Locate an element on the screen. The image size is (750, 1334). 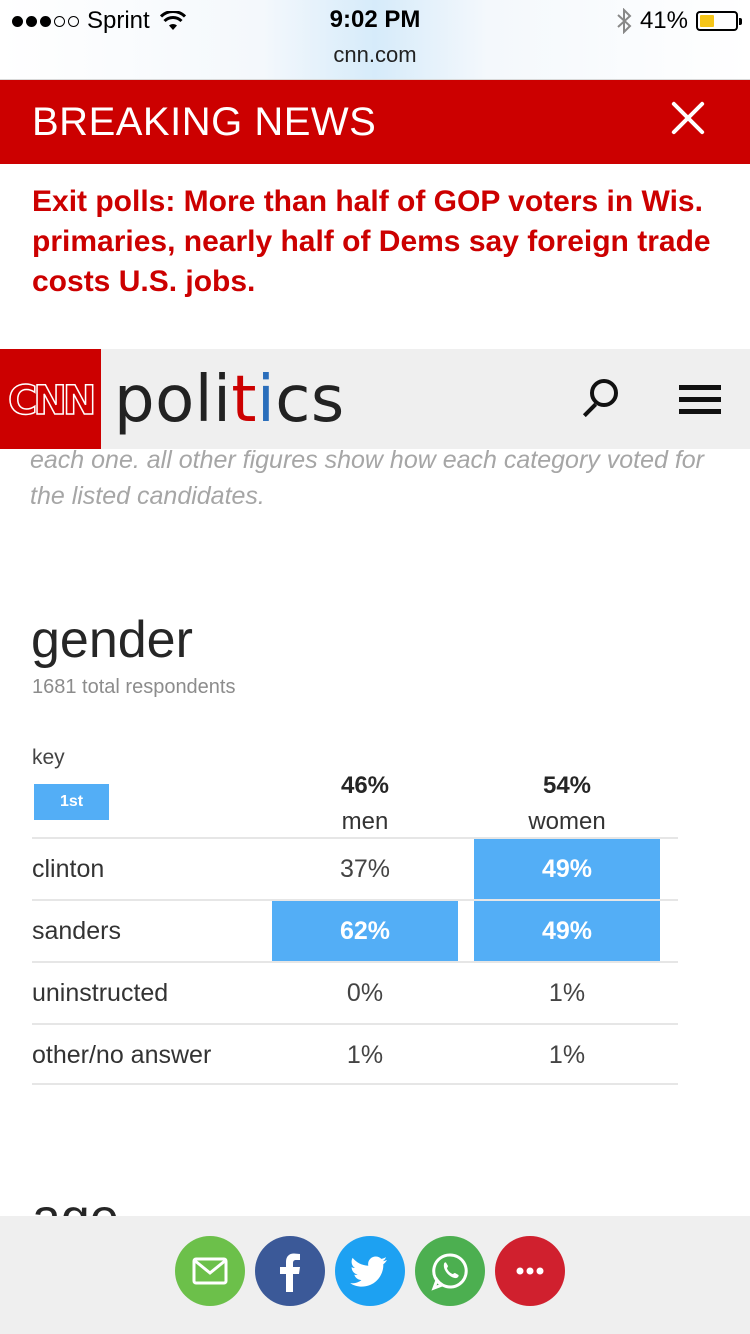
twitter-bird-icon is located at coordinates (368, 1271).